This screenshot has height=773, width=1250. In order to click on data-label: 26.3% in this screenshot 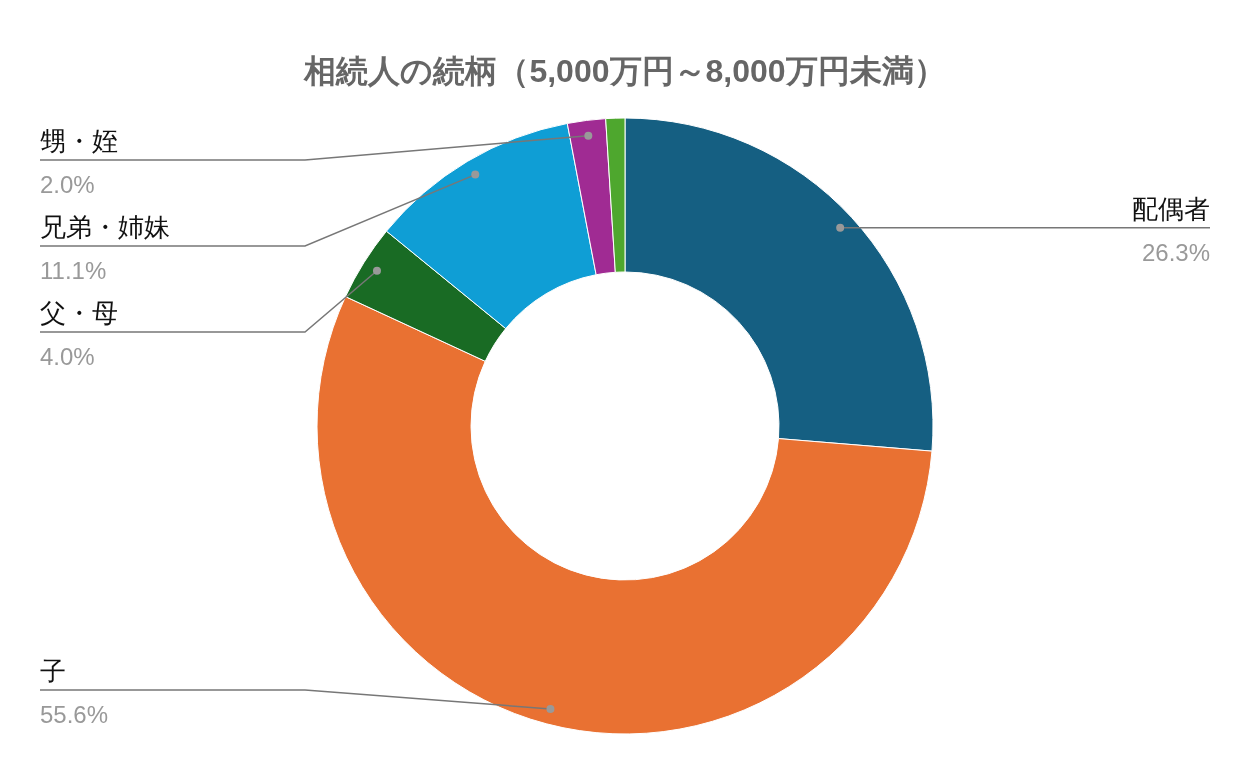, I will do `click(1175, 252)`.